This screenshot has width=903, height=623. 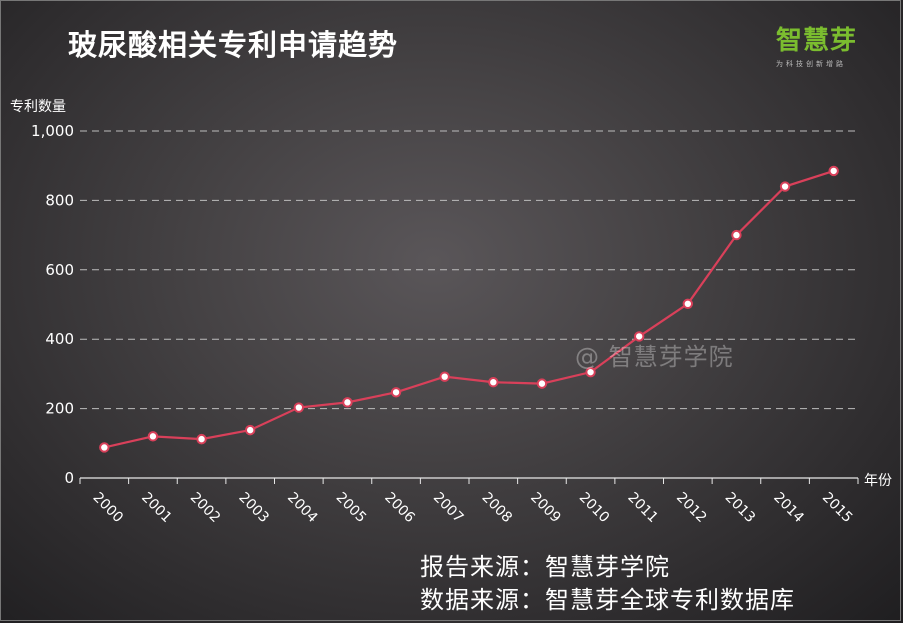 What do you see at coordinates (233, 45) in the screenshot?
I see `chart-title: 玻尿酸相关专利申请趋势` at bounding box center [233, 45].